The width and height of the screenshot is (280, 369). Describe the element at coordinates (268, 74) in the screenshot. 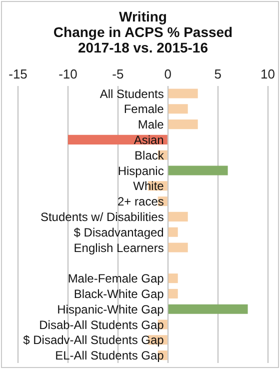

I see `x-tick-label: 10` at that location.